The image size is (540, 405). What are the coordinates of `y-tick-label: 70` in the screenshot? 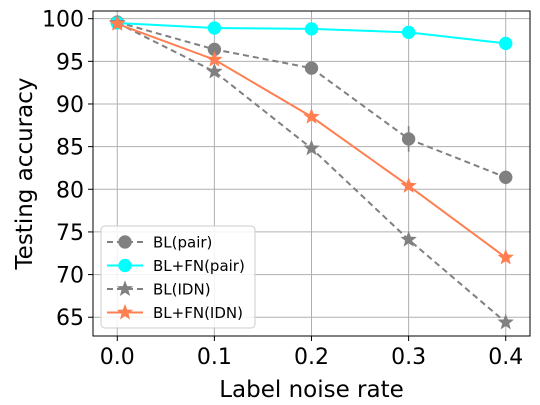 It's located at (70, 276).